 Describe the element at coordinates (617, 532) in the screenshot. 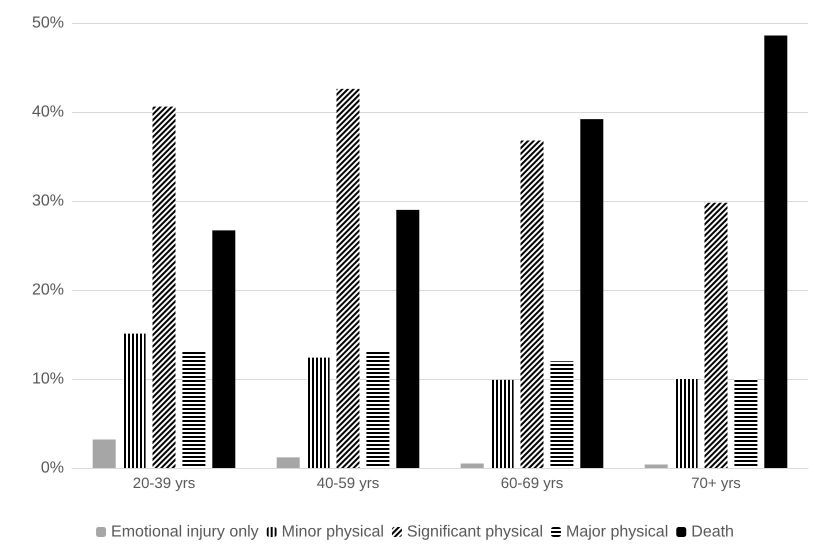

I see `legend-label: Major physical` at that location.